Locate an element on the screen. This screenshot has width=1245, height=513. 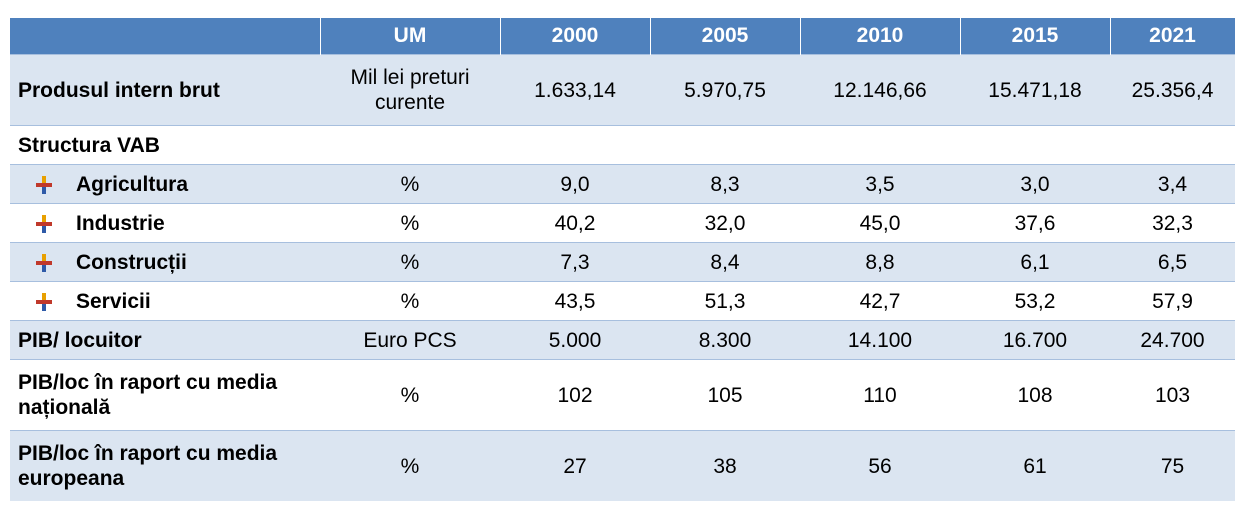
header-cell: 2021 is located at coordinates (1173, 36).